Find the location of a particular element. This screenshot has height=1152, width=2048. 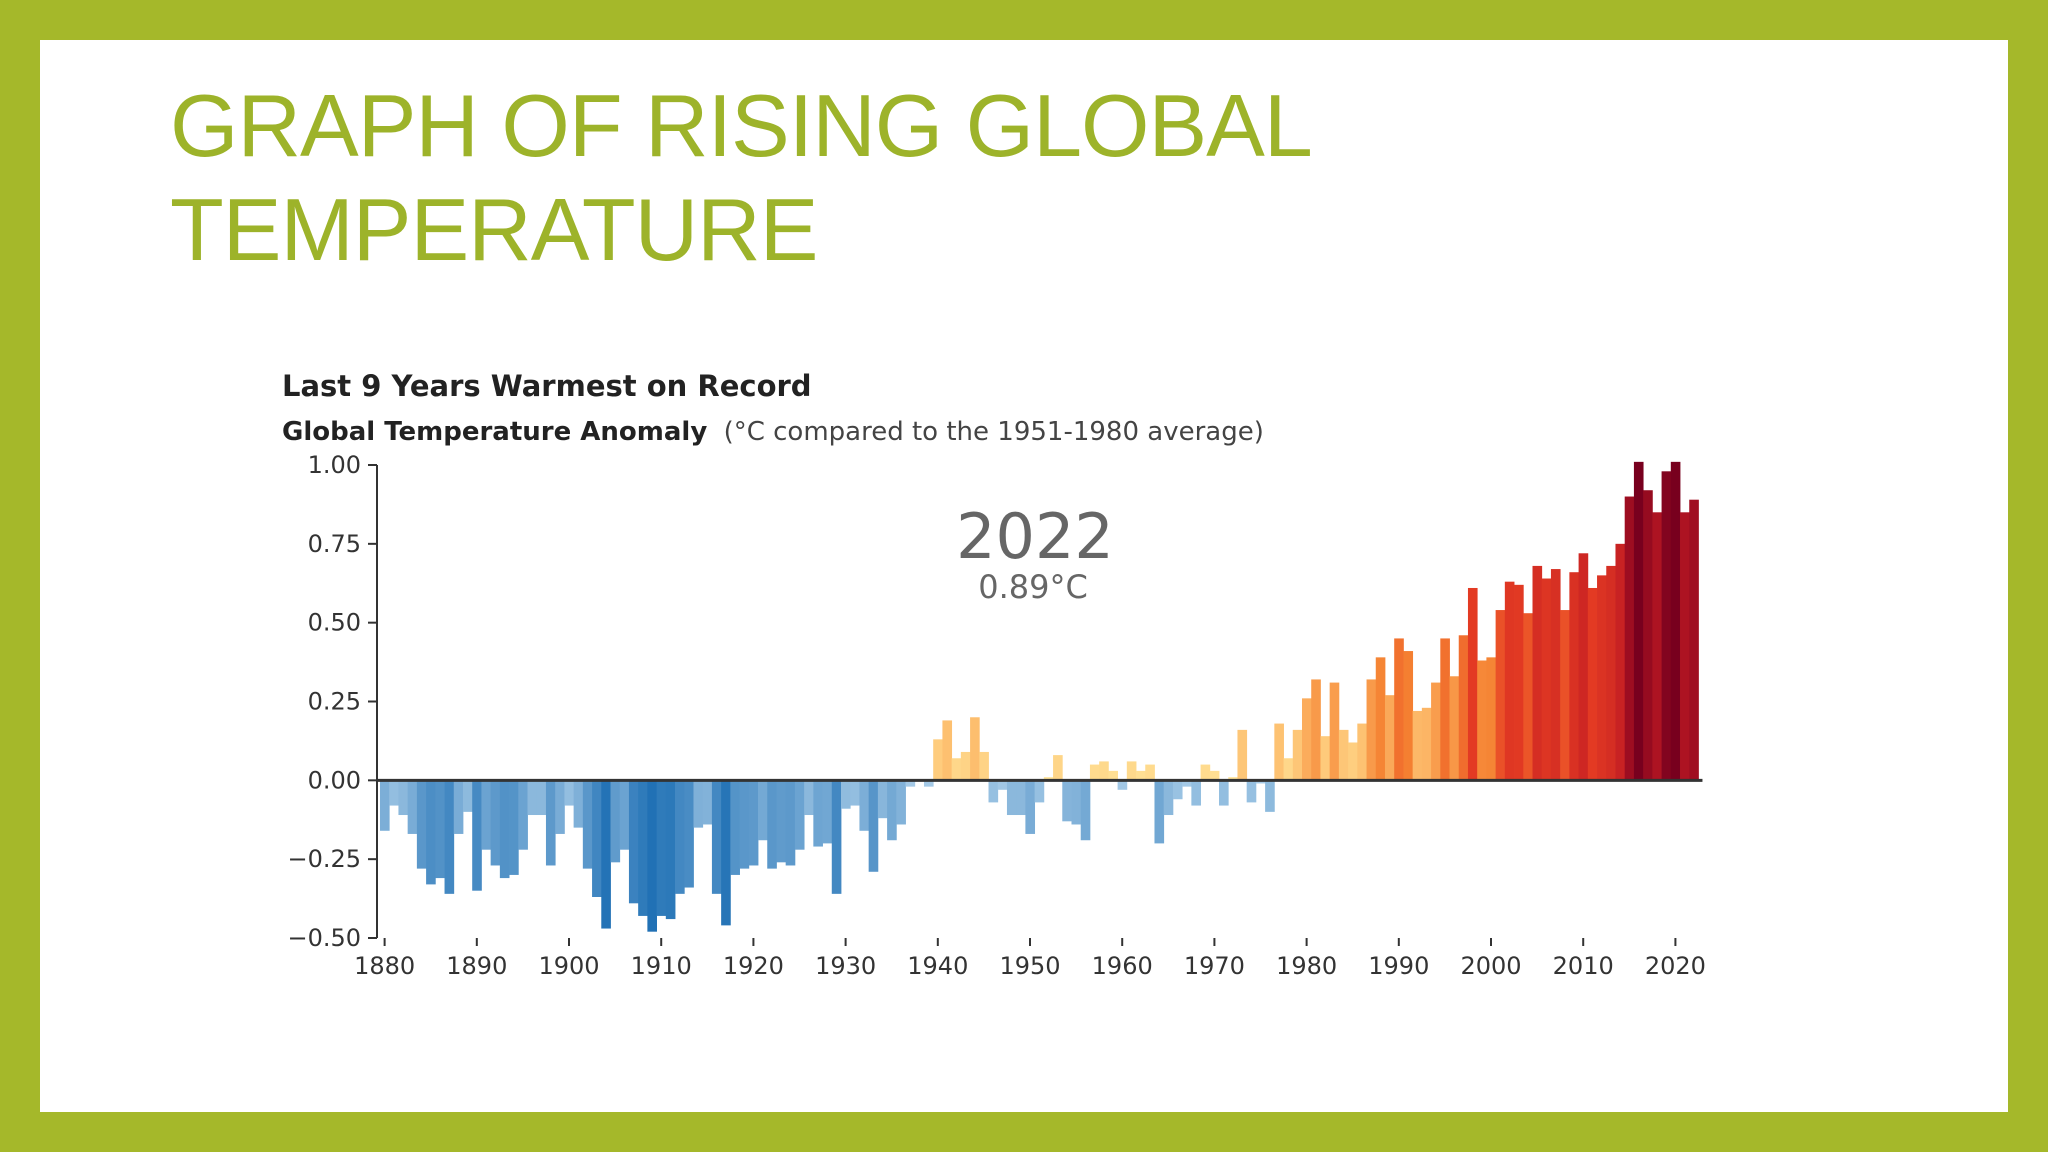

bar-1947 is located at coordinates (1002, 785).